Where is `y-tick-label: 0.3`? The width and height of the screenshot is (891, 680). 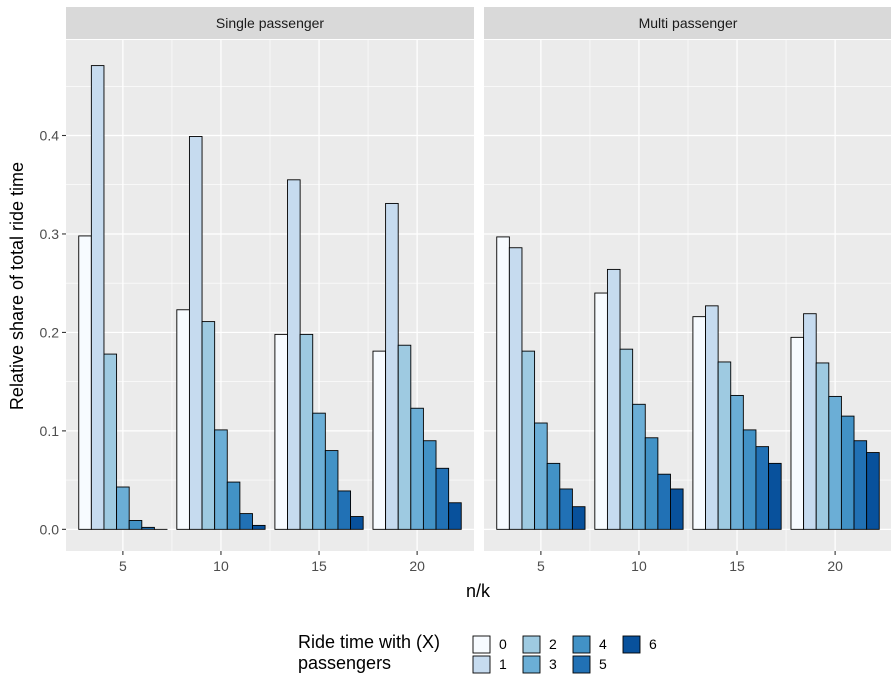
y-tick-label: 0.3 is located at coordinates (50, 234).